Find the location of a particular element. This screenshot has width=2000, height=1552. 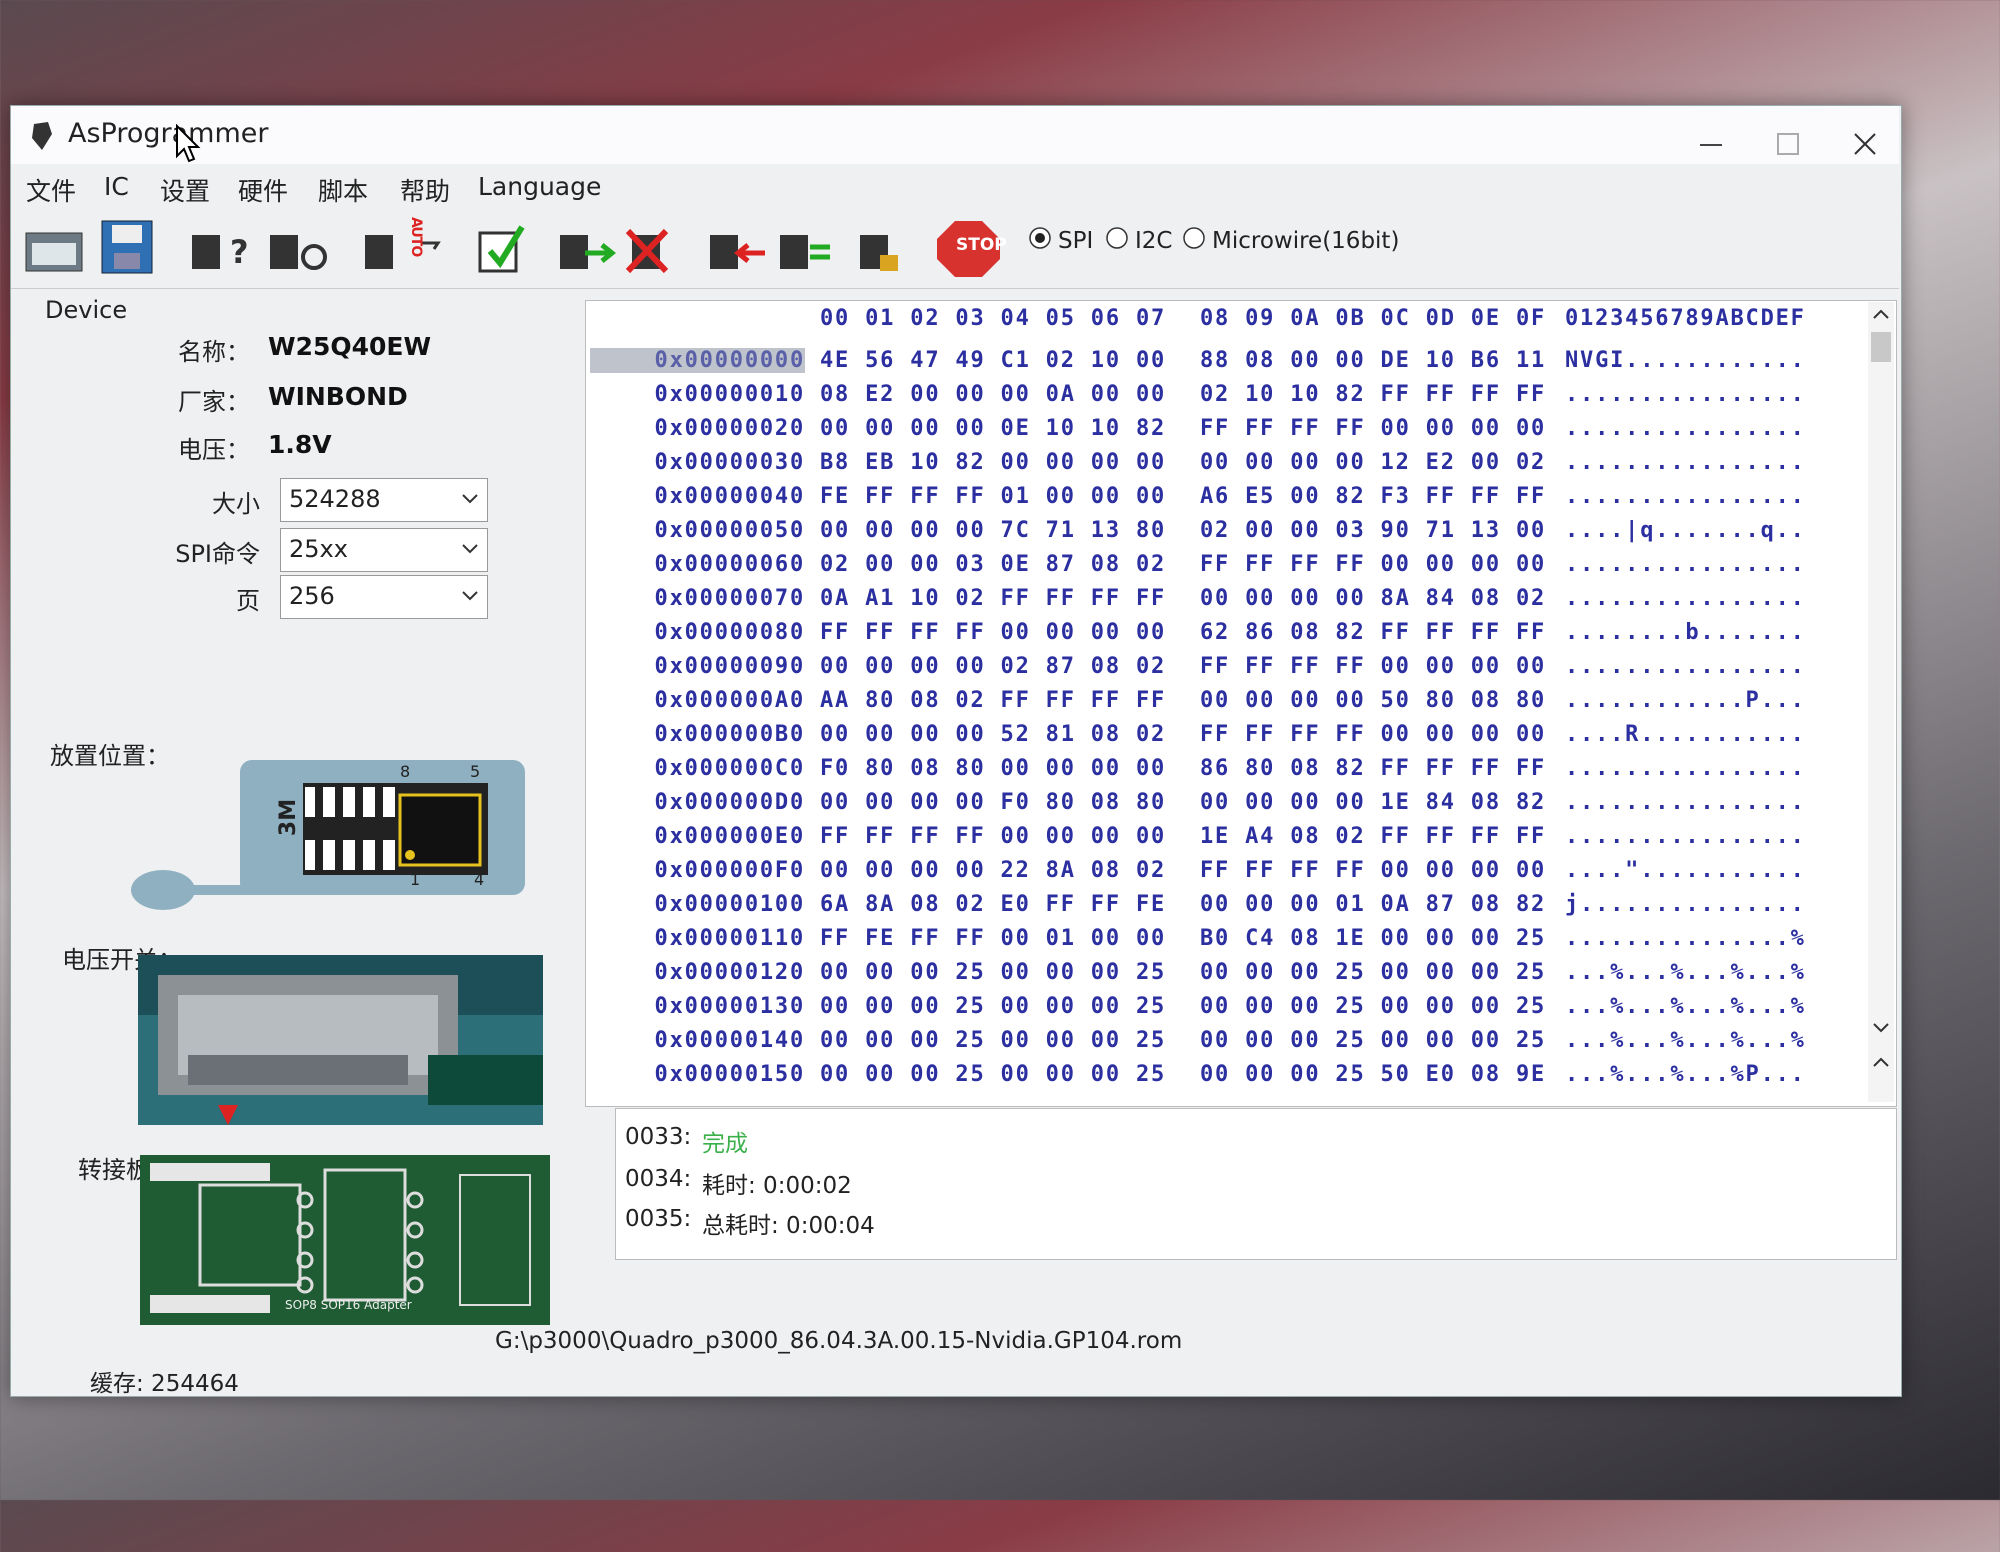

address: 0x00000050 is located at coordinates (729, 530).